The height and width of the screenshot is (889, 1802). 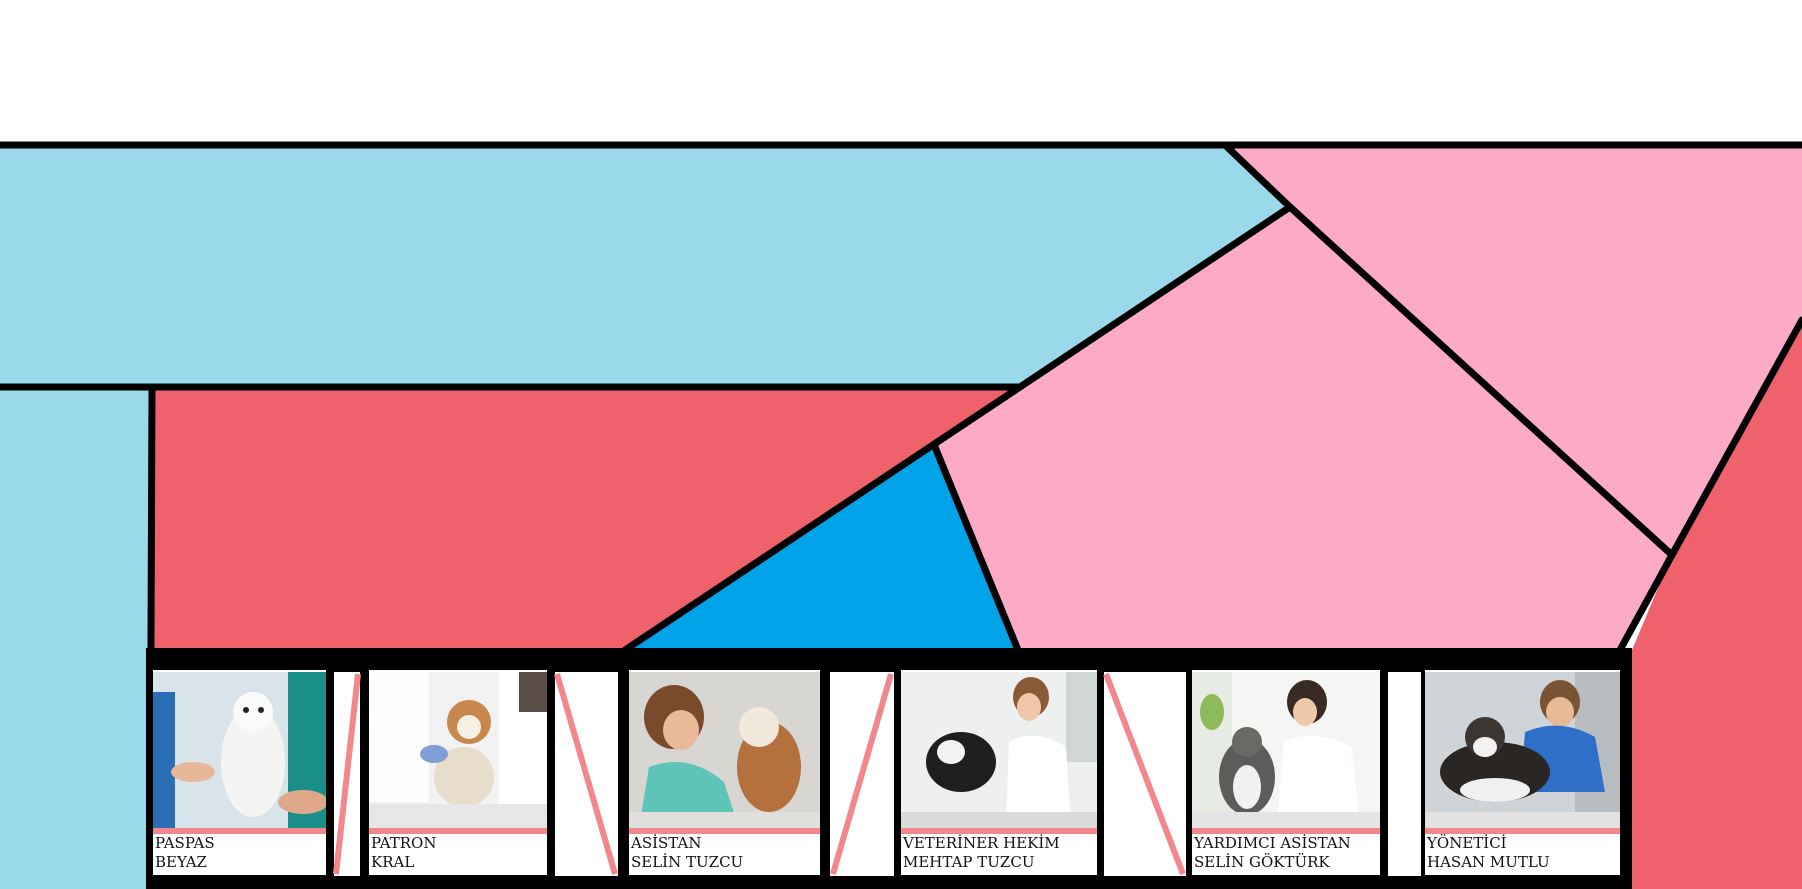 I want to click on card-caption: YARDIMCI ASİSTAN SELİN GÖKTÜRK, so click(x=1272, y=853).